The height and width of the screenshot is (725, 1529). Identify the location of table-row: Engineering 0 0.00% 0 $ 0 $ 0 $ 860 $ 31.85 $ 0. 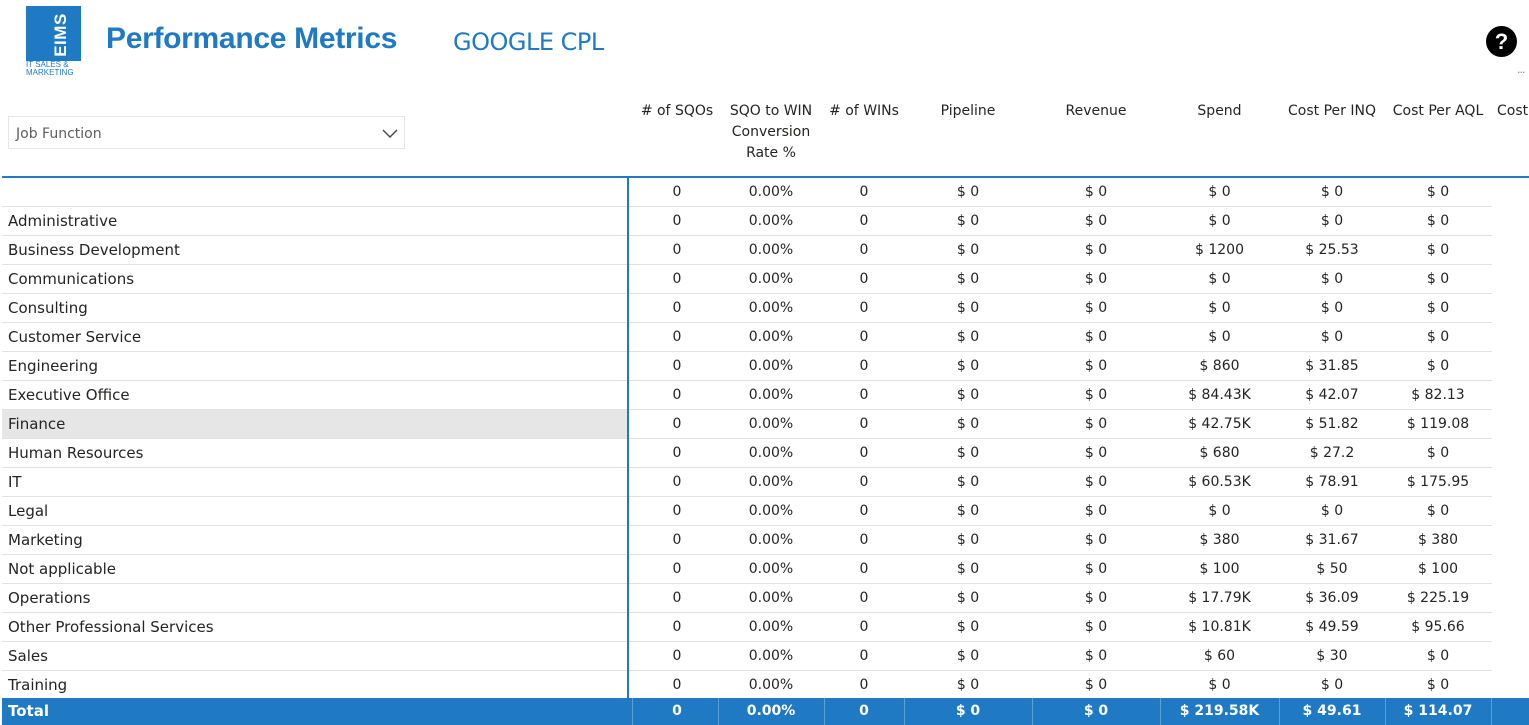
(764, 366).